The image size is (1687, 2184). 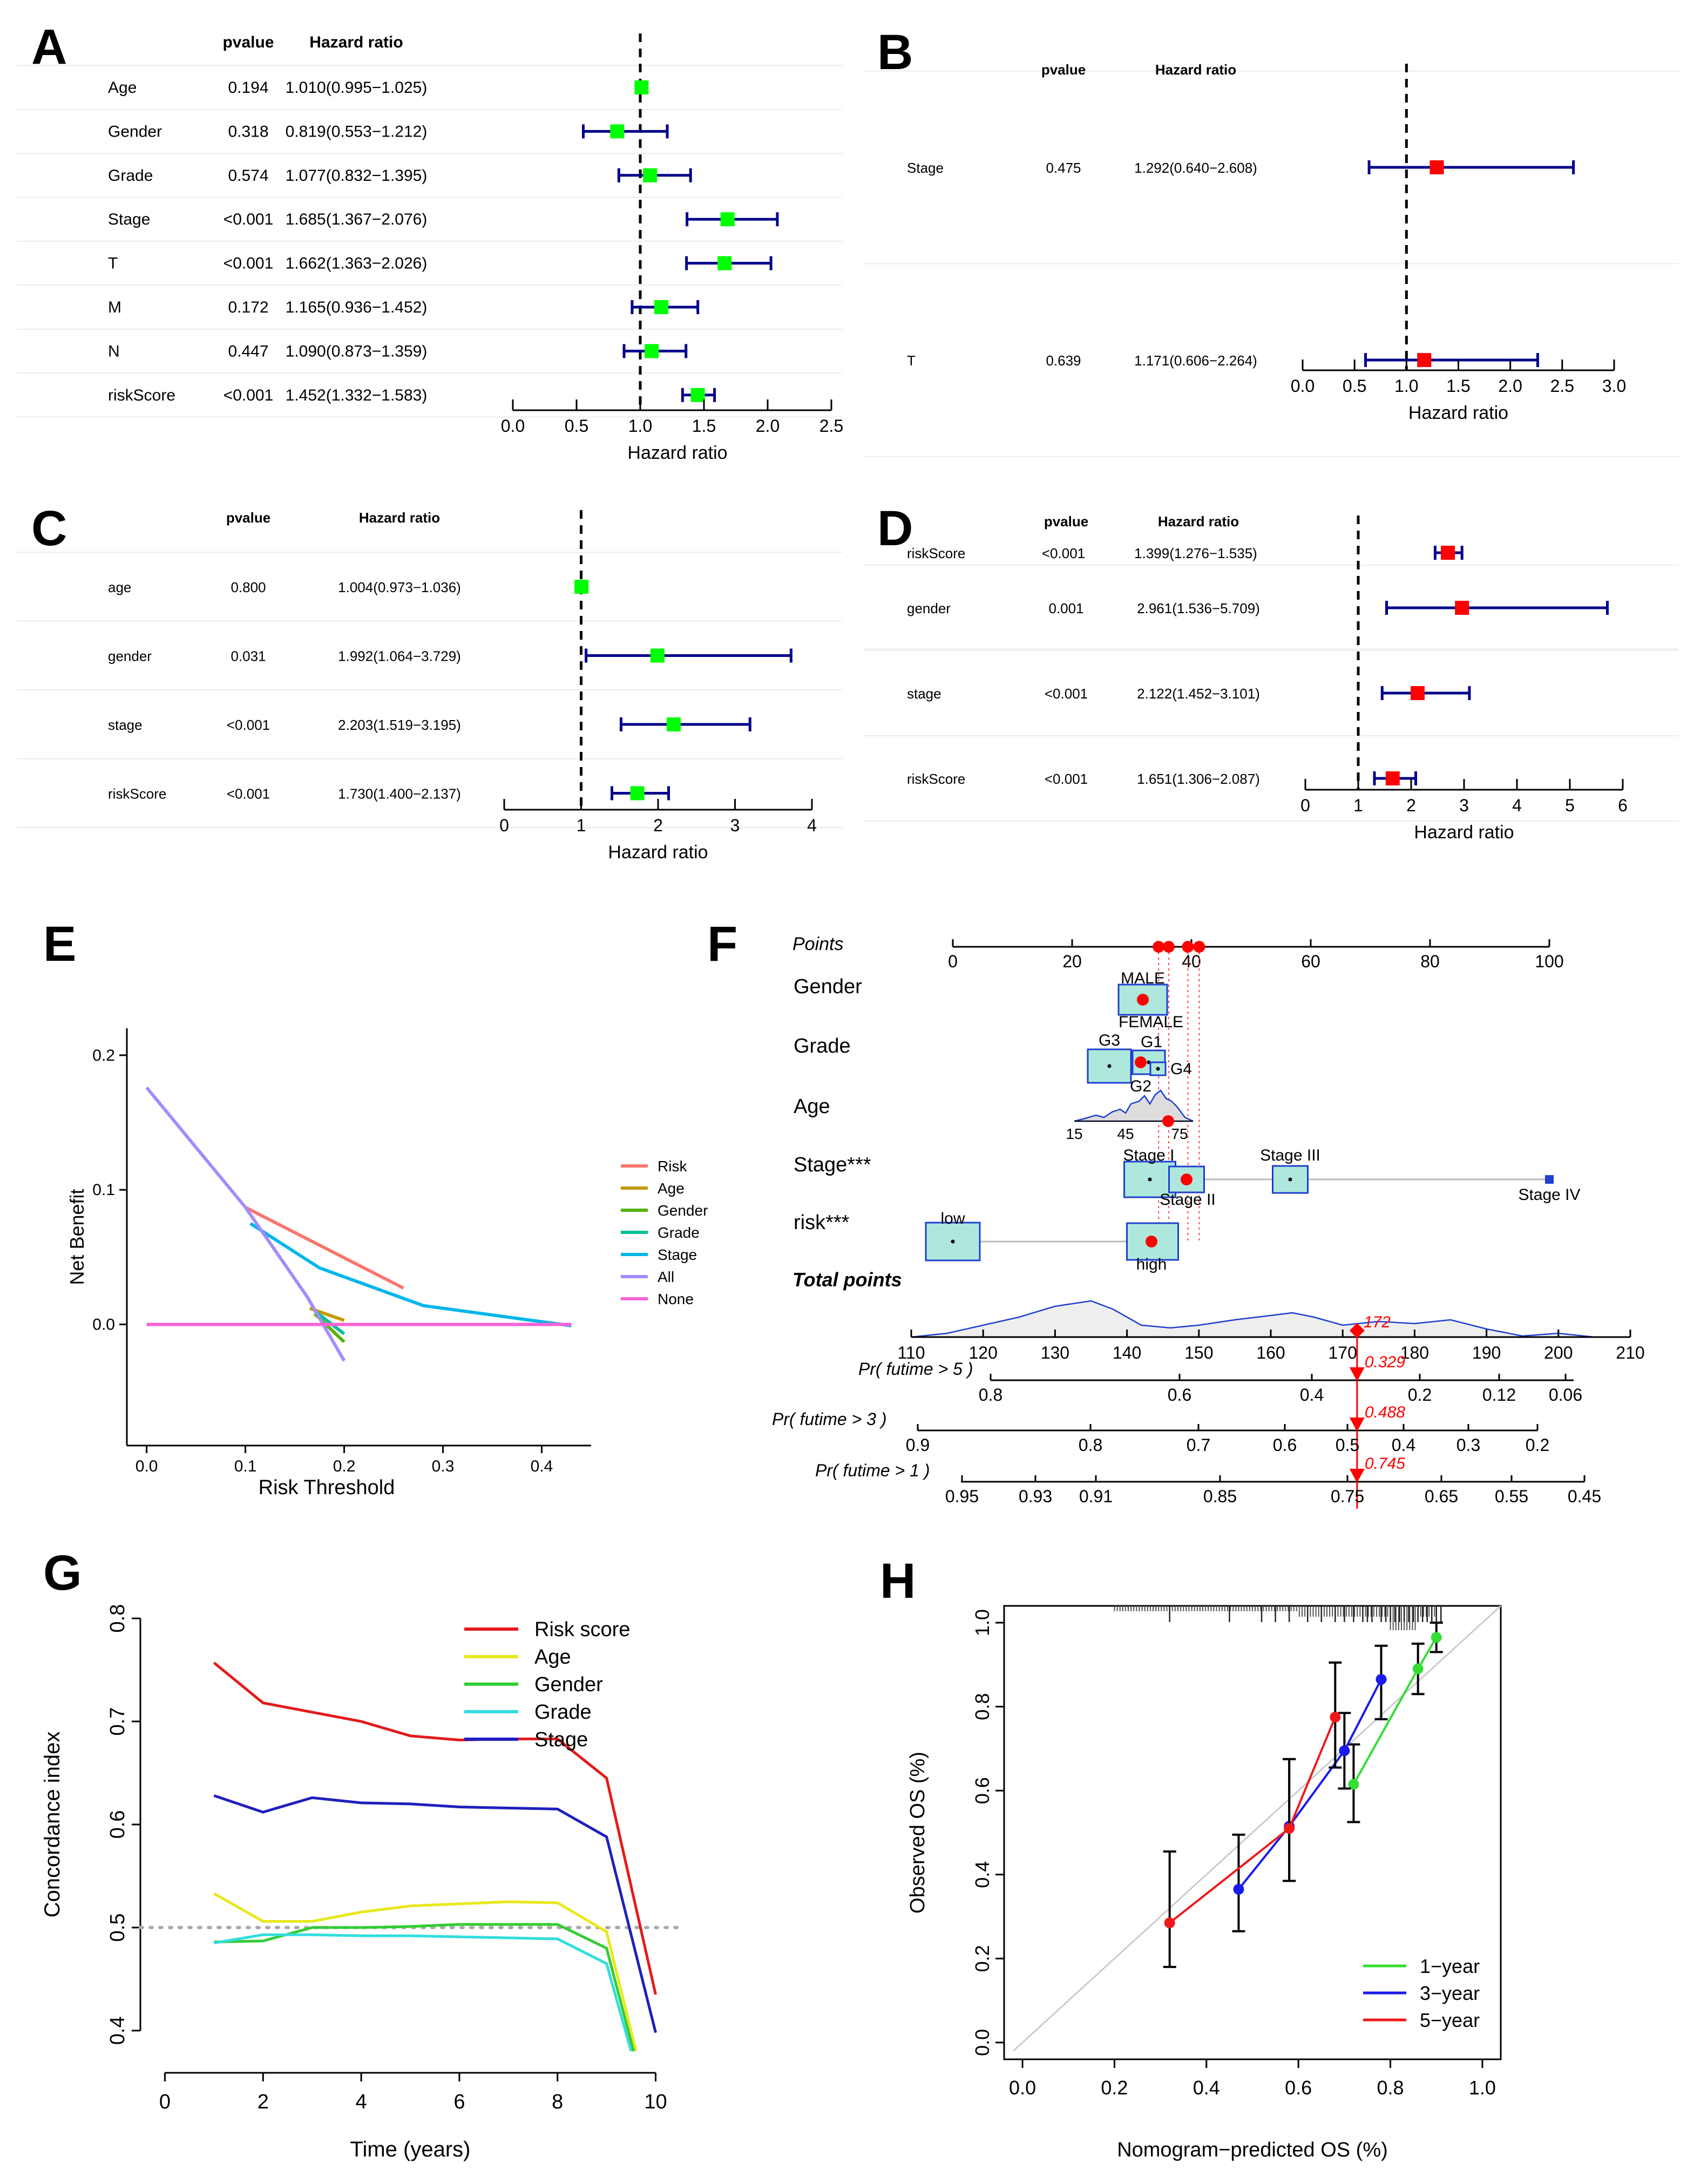 I want to click on x-tick-label: 6, so click(x=1623, y=806).